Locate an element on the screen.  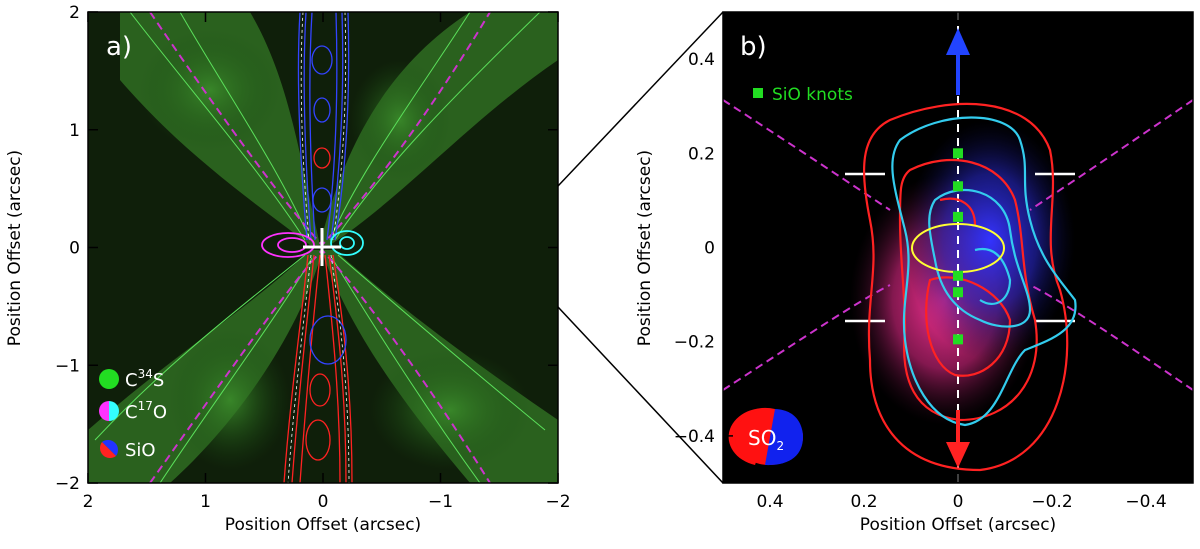
y-tick-label-b-4: 0.4 is located at coordinates (701, 60).